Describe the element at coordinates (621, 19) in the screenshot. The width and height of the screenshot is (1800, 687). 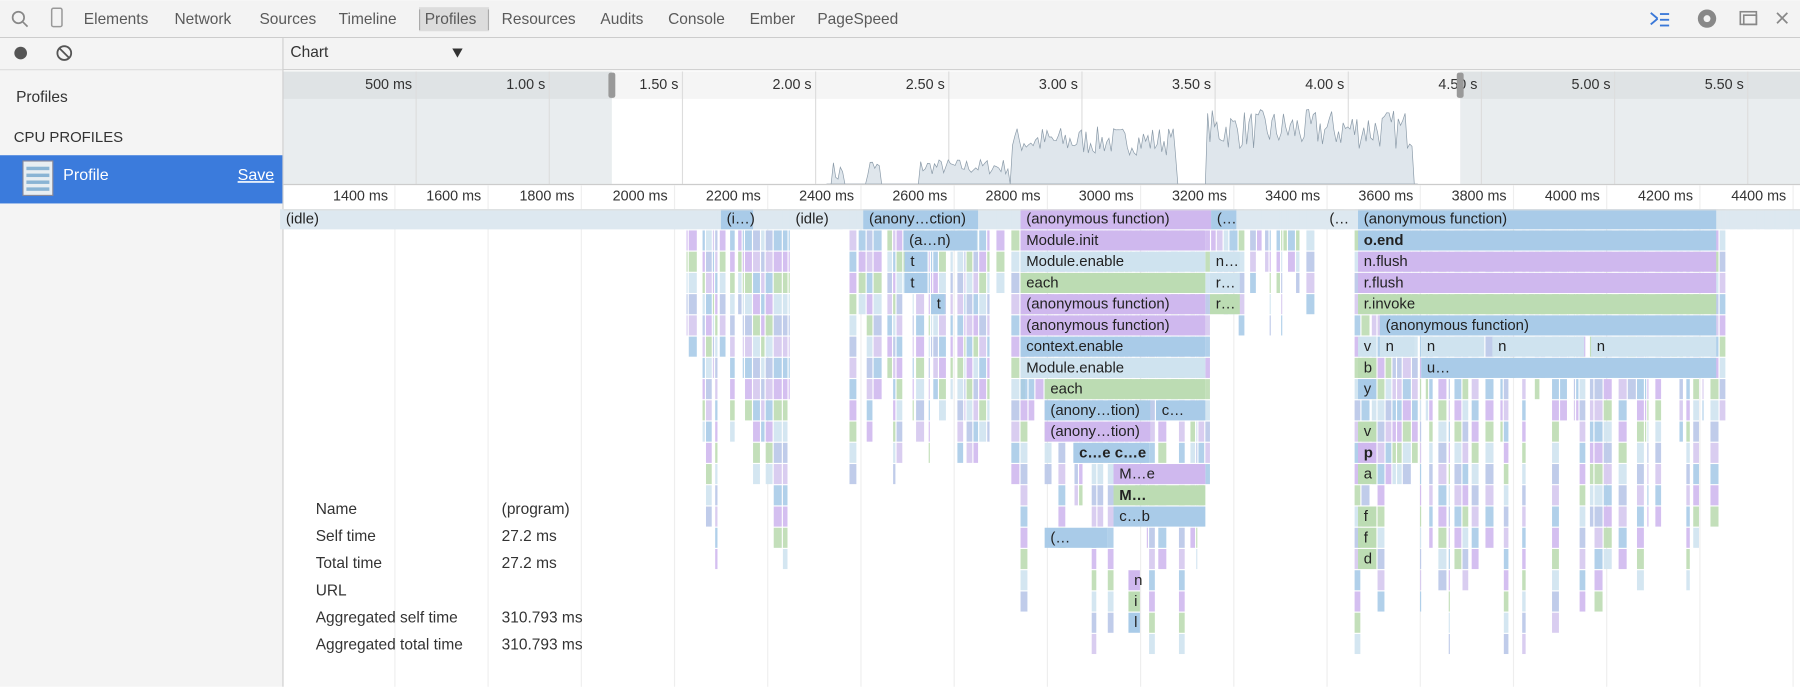
I see `tab: Audits` at that location.